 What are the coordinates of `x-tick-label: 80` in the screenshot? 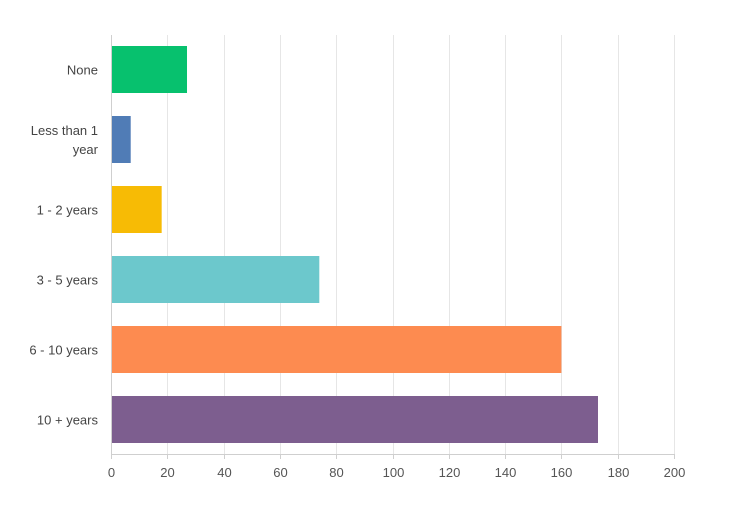 It's located at (336, 472).